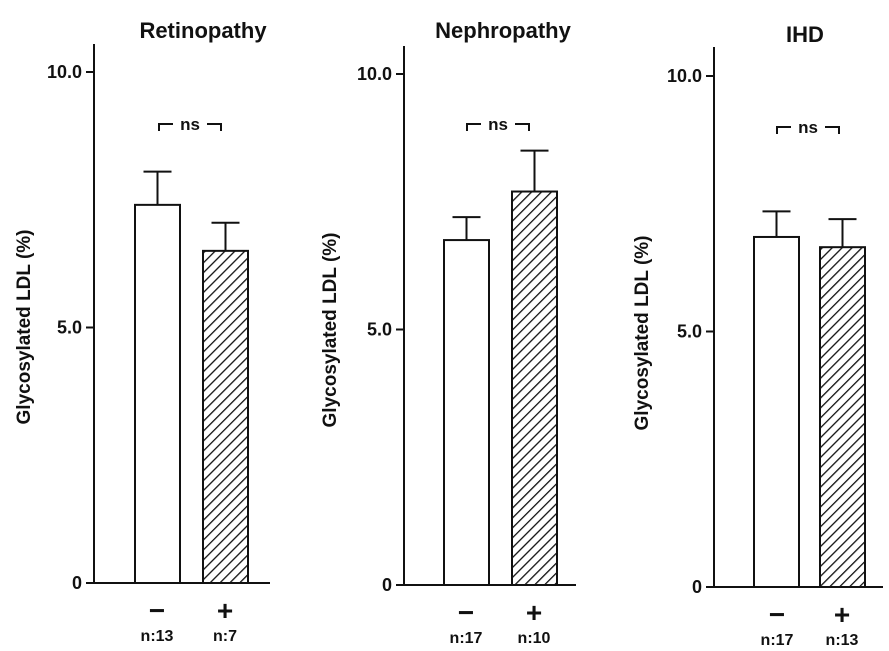 This screenshot has width=889, height=651. What do you see at coordinates (225, 636) in the screenshot?
I see `sample-size-label: n:7` at bounding box center [225, 636].